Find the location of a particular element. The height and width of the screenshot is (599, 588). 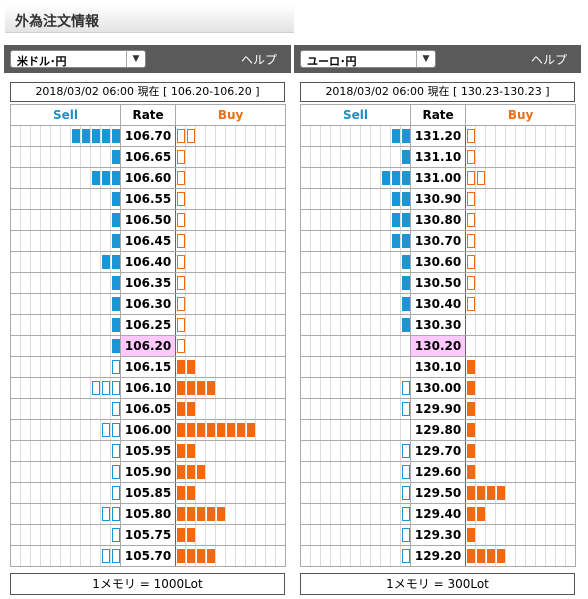

table-row: 129.40 is located at coordinates (438, 514).